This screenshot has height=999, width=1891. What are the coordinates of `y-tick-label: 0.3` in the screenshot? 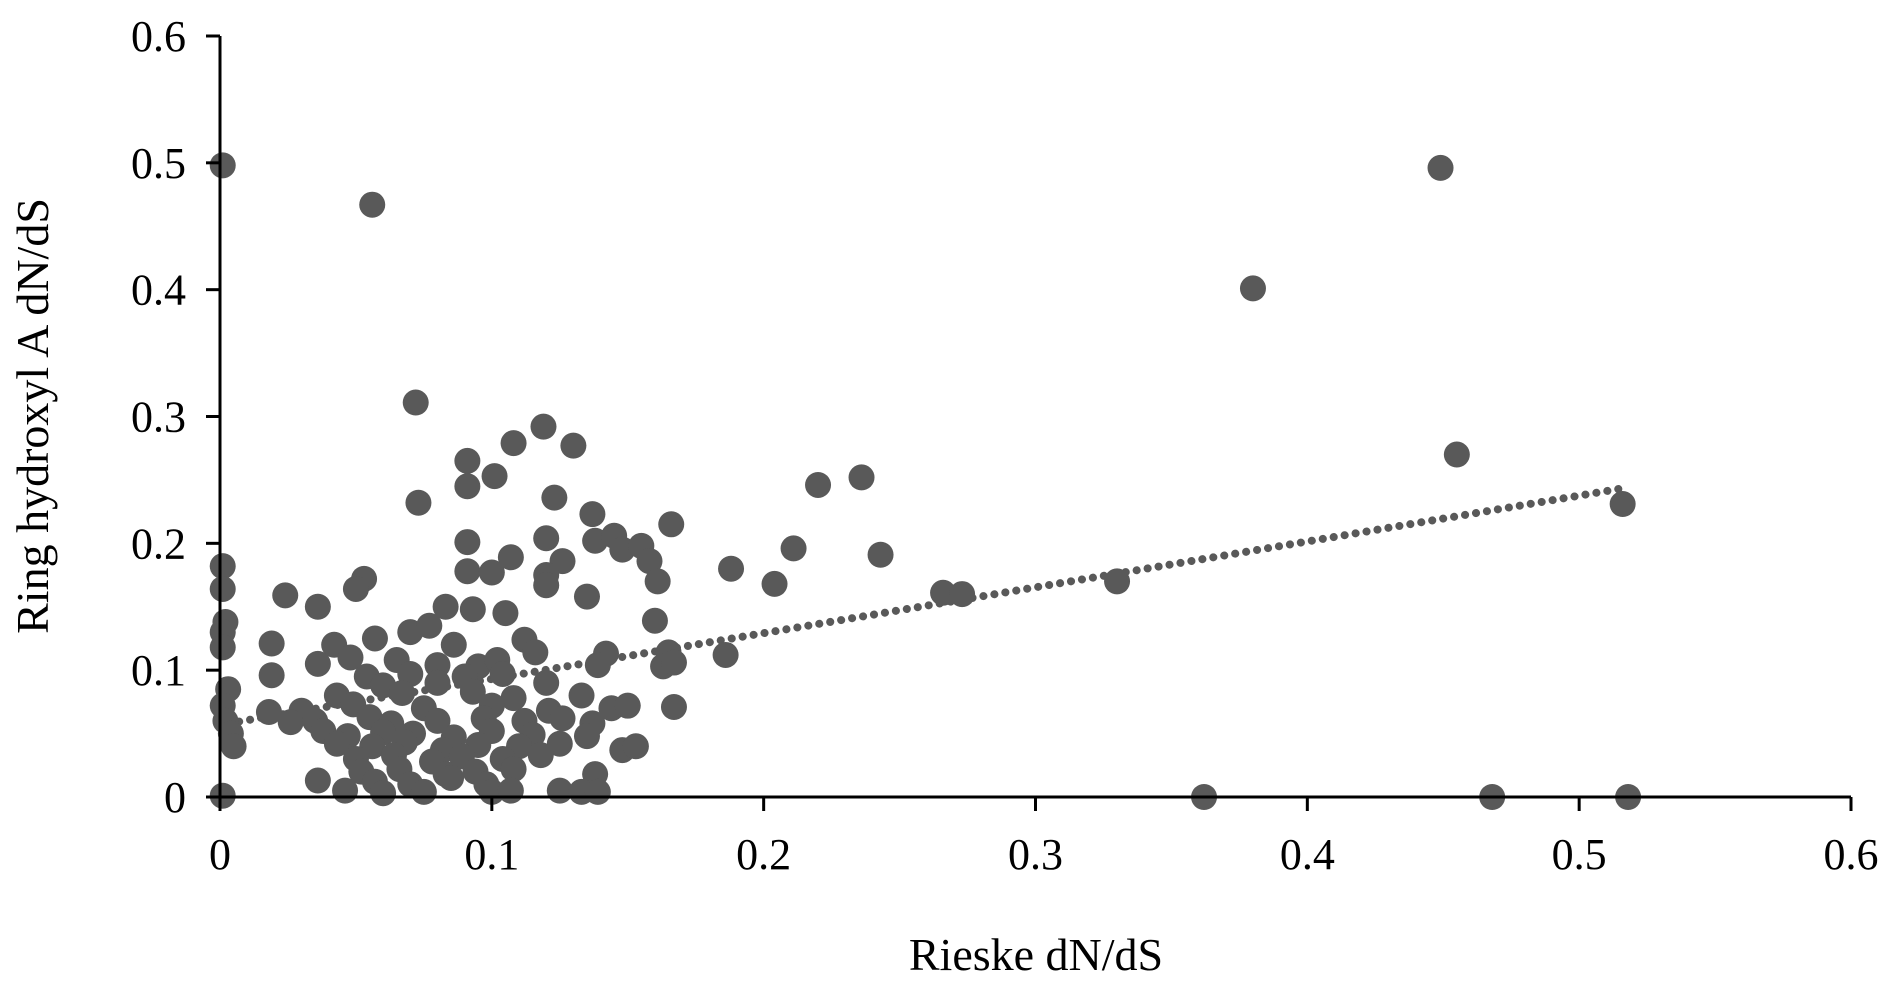 It's located at (158, 417).